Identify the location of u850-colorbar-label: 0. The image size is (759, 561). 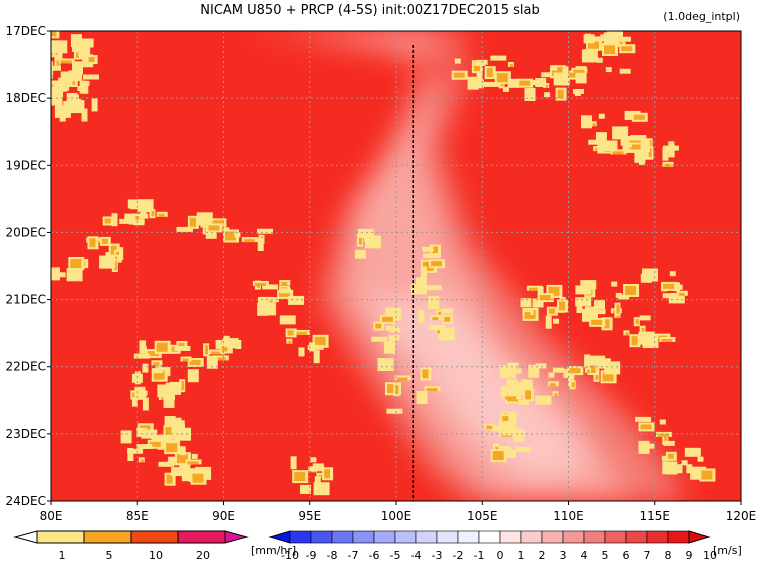
(500, 555).